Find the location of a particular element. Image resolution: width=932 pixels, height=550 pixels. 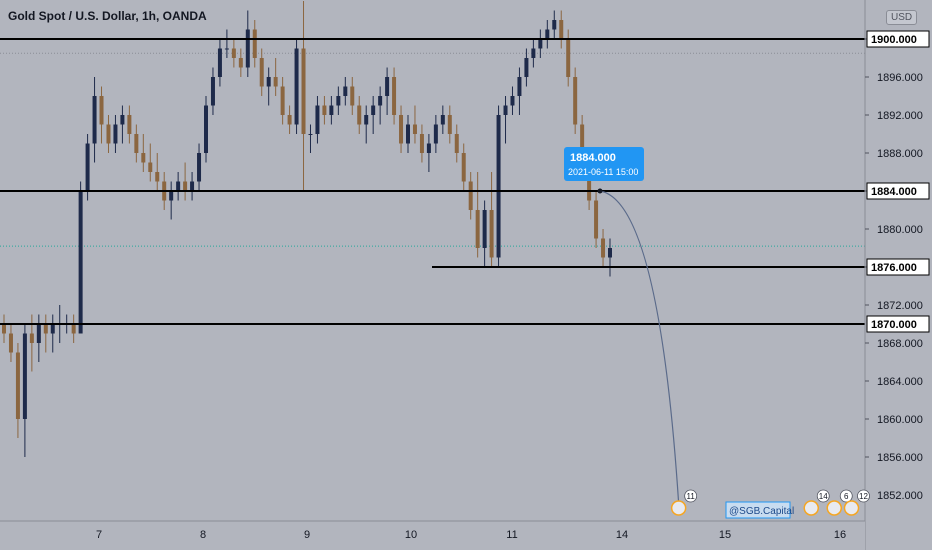

x-tick-label: 16 is located at coordinates (840, 535).